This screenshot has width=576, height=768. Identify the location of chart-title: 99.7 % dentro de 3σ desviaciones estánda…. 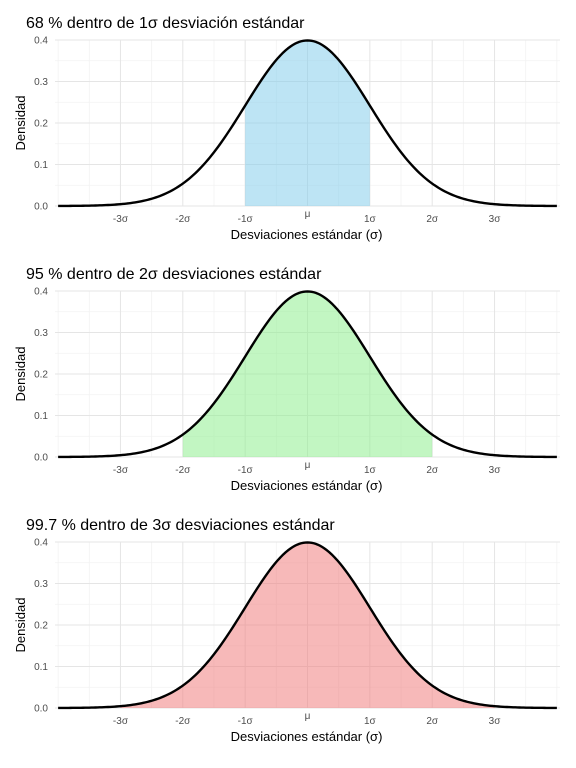
(180, 525).